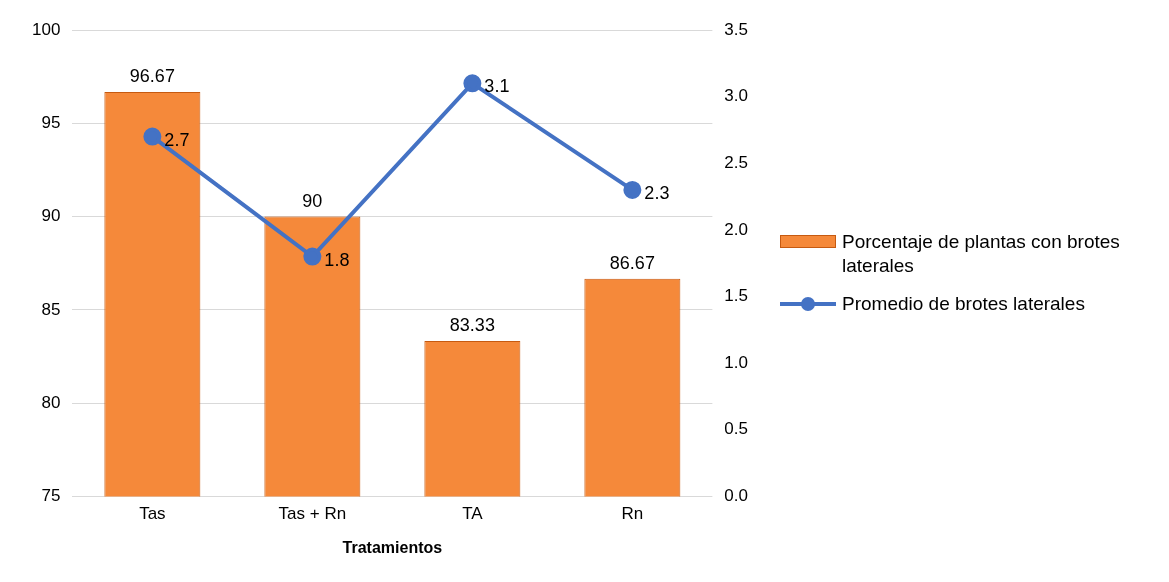  What do you see at coordinates (736, 496) in the screenshot?
I see `y2-tick-label: 0.0` at bounding box center [736, 496].